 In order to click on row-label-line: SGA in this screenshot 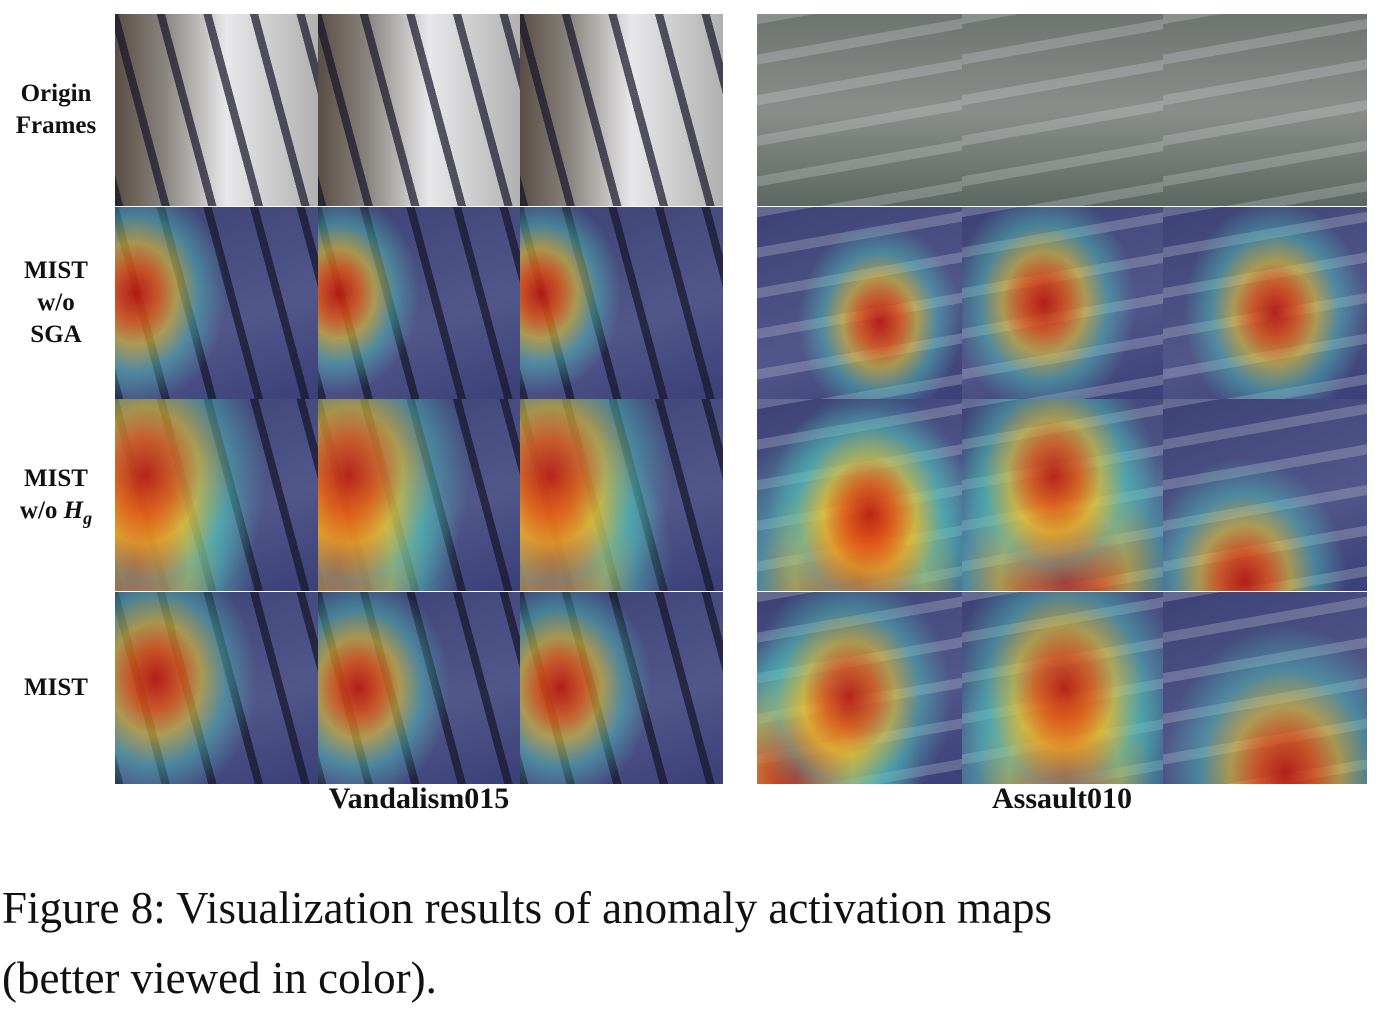, I will do `click(56, 334)`.